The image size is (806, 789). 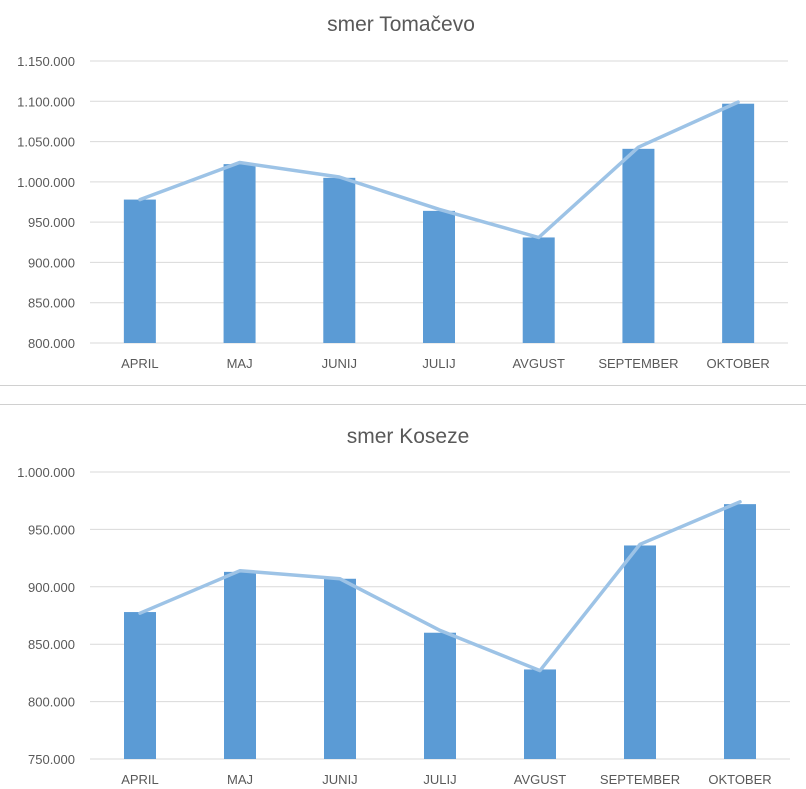 What do you see at coordinates (46, 142) in the screenshot?
I see `y-tick-label: 1.050.000` at bounding box center [46, 142].